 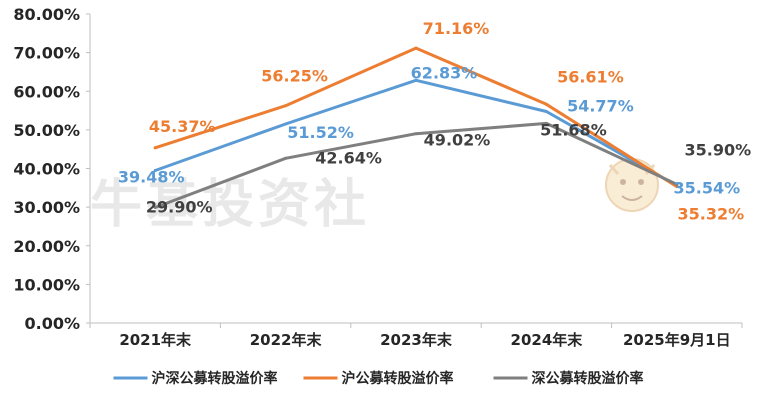 I want to click on data-label: 71.16%, so click(x=456, y=28).